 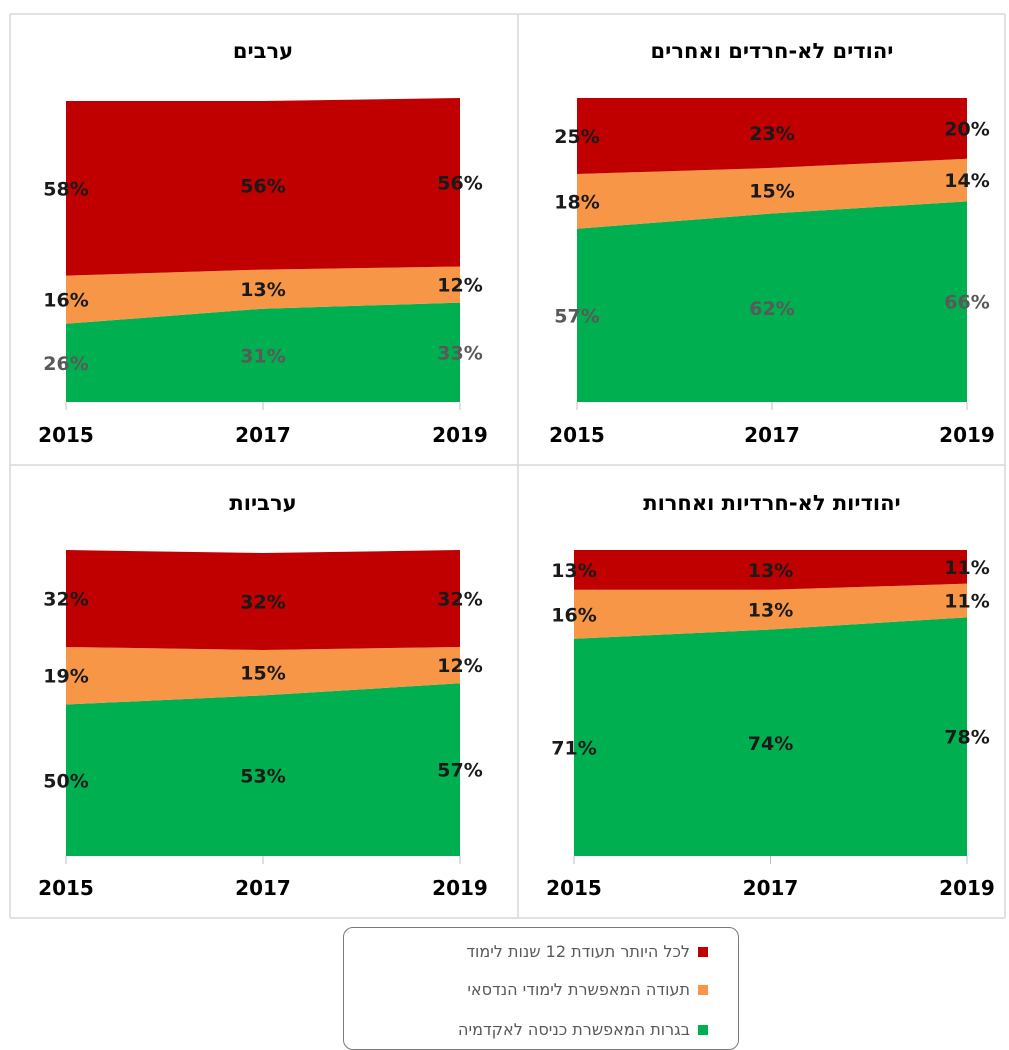 I want to click on green-square-icon, so click(x=703, y=1029).